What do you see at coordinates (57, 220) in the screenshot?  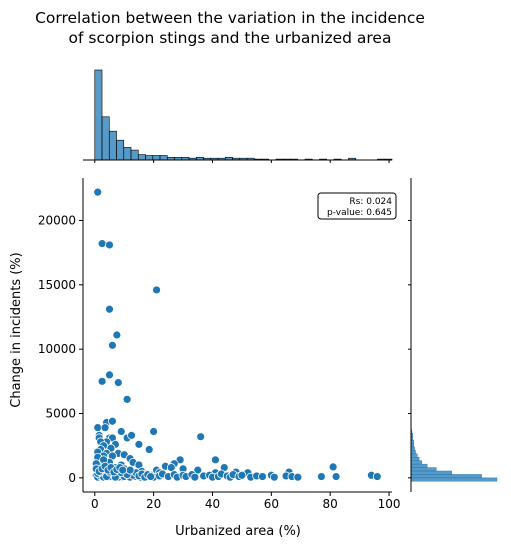 I see `y-tick-label: 20000` at bounding box center [57, 220].